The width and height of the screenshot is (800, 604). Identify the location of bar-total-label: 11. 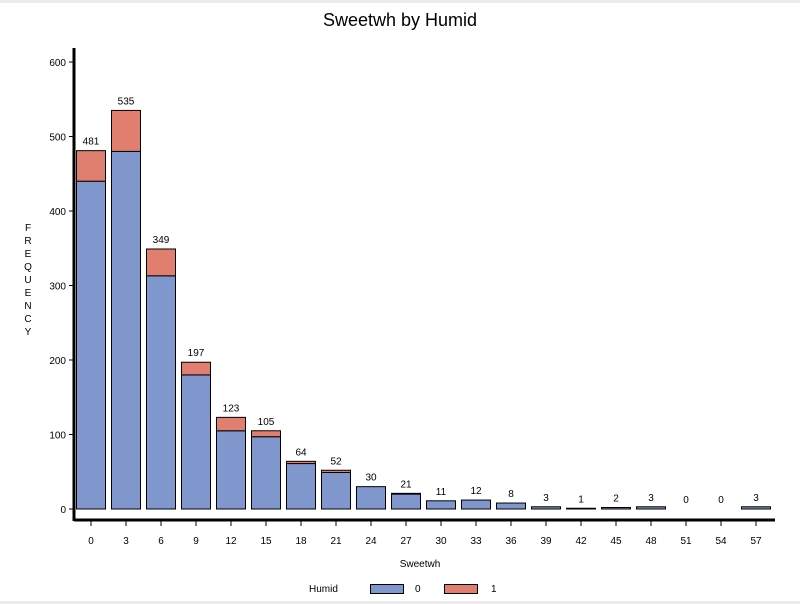
(441, 492).